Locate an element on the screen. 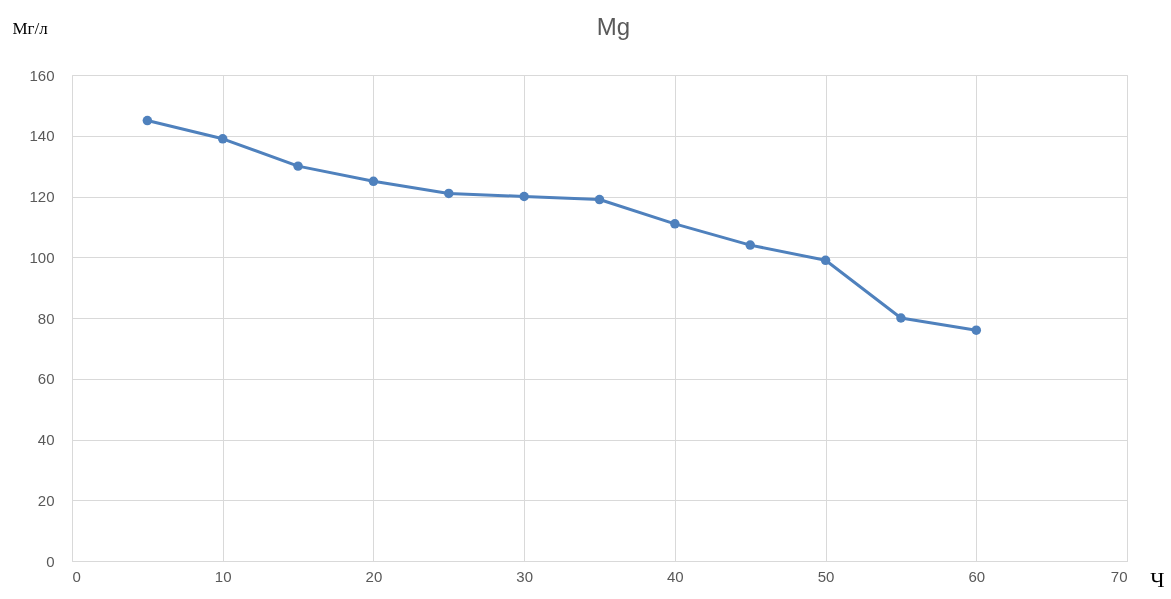 Image resolution: width=1171 pixels, height=599 pixels. y-tick-label: 120 is located at coordinates (42, 196).